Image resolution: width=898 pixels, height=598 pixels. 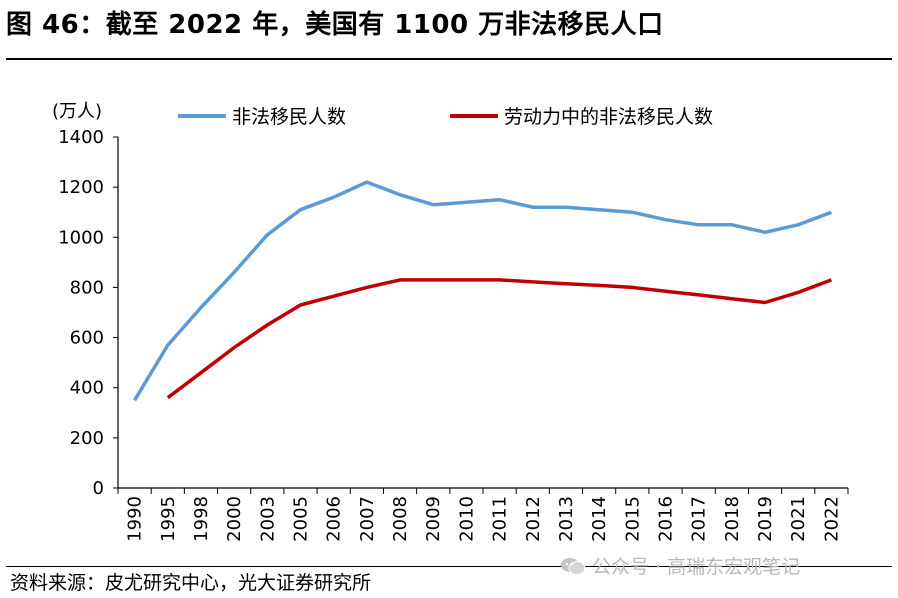 I want to click on x-tick-label: 2021, so click(x=798, y=519).